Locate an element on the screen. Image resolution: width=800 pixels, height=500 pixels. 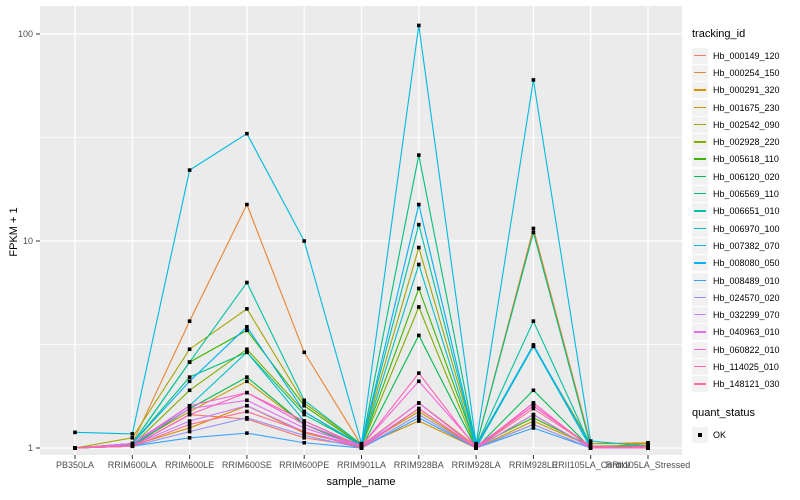
legend-item-Hb_002928_220: Hb_002928_220 is located at coordinates (745, 142).